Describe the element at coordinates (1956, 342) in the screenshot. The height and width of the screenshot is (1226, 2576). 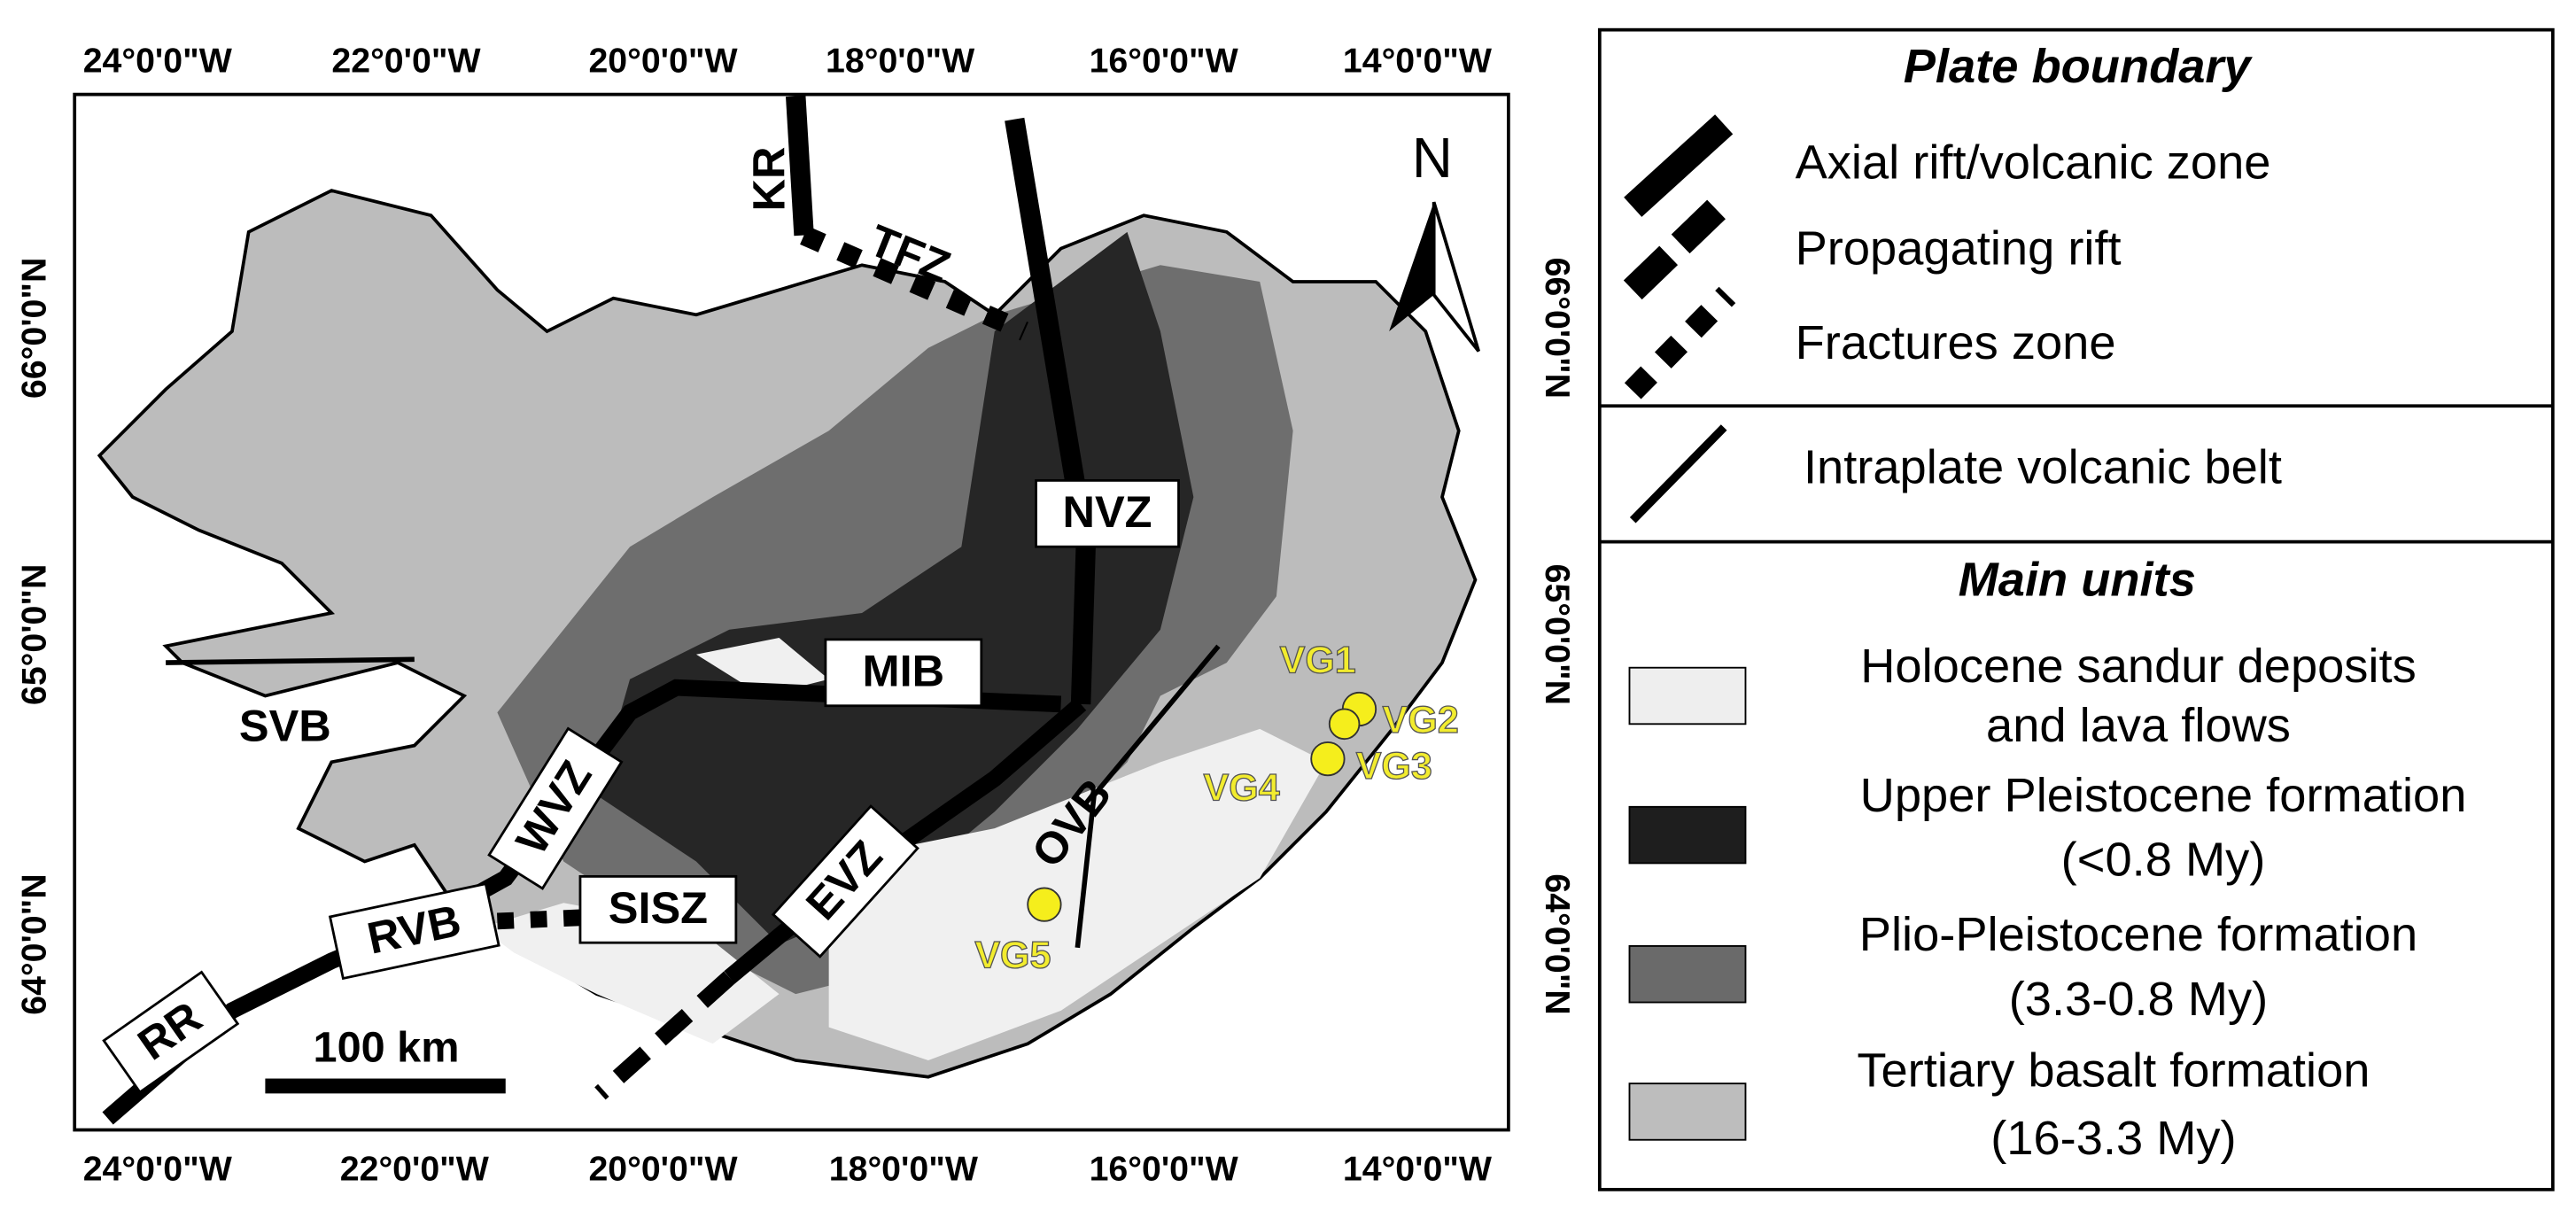
I see `legend-label: Fractures zone` at that location.